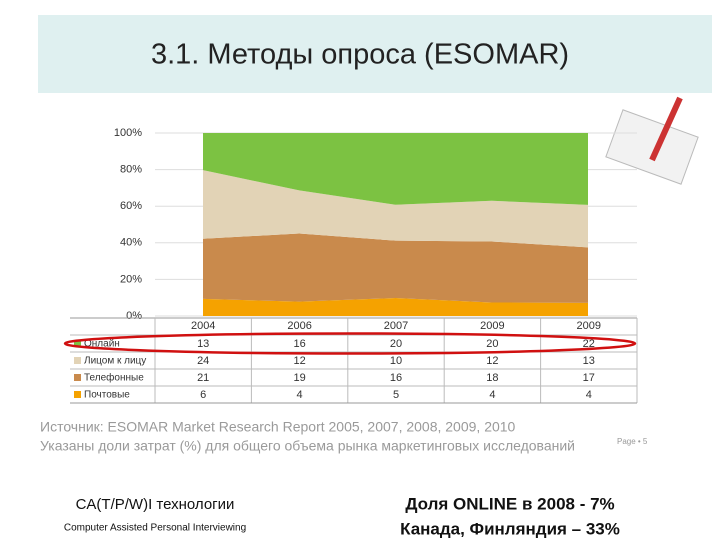  What do you see at coordinates (131, 243) in the screenshot?
I see `y-tick-label: 40%` at bounding box center [131, 243].